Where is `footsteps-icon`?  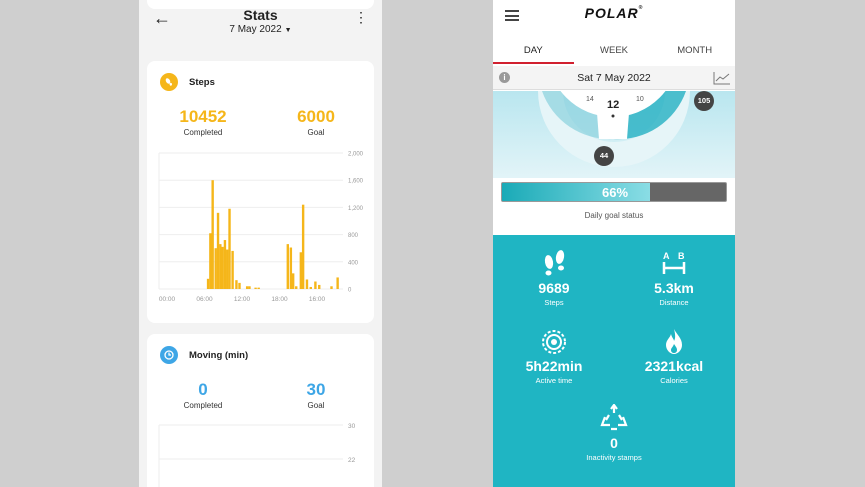 footsteps-icon is located at coordinates (554, 263).